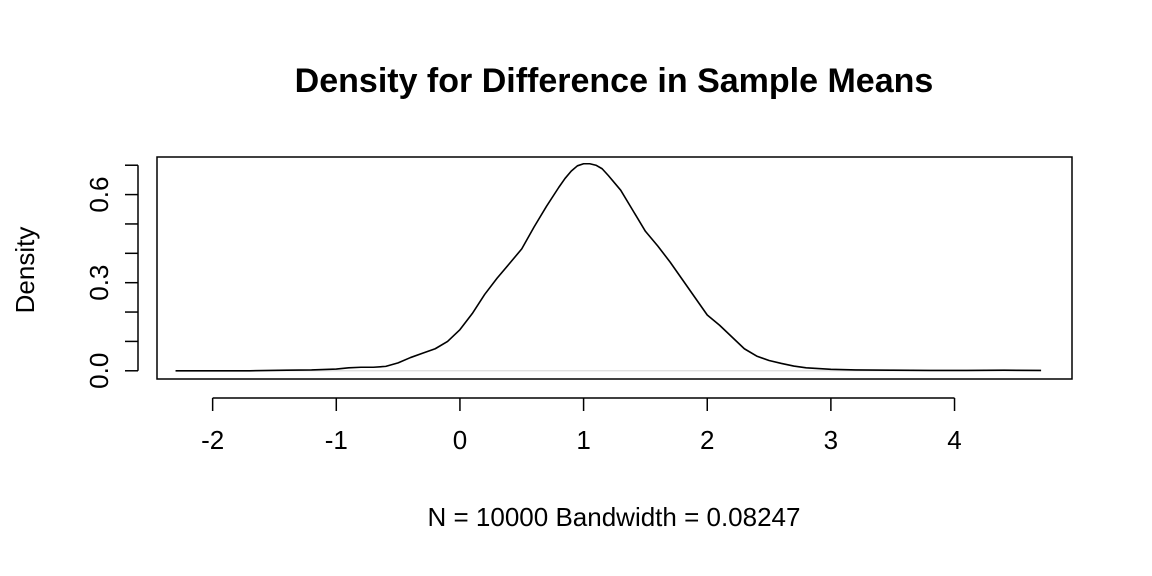 The height and width of the screenshot is (576, 1152). I want to click on chart-title: Density for Difference in Sample Means, so click(614, 81).